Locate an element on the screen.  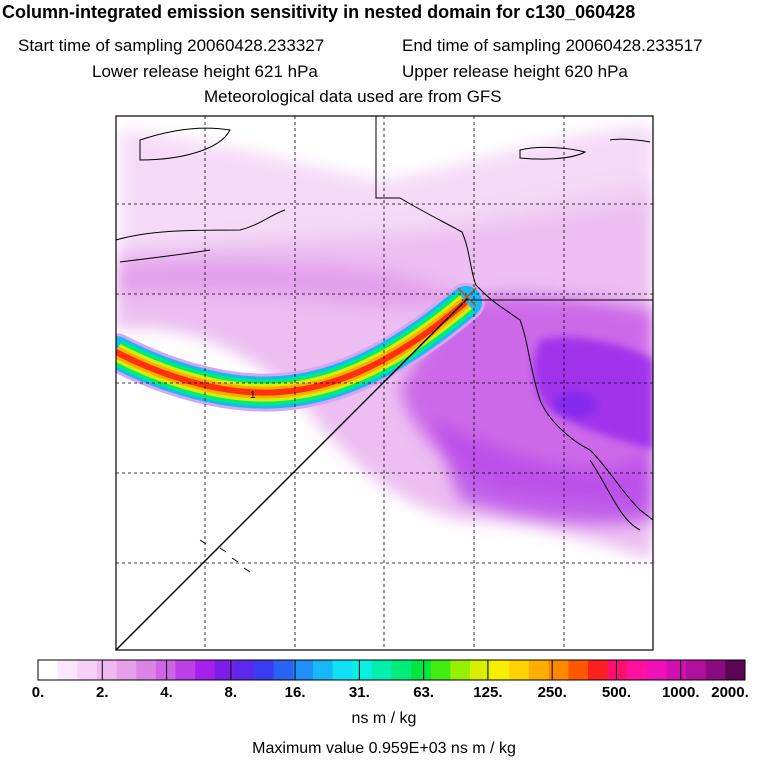
colorbar-tick-label: 8. is located at coordinates (231, 692).